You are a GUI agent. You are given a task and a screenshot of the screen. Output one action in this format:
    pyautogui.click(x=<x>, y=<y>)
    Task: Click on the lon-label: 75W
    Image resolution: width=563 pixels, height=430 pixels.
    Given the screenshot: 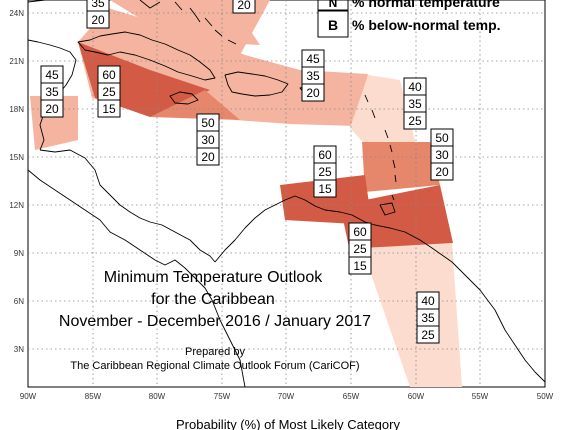 What is the action you would take?
    pyautogui.click(x=222, y=396)
    